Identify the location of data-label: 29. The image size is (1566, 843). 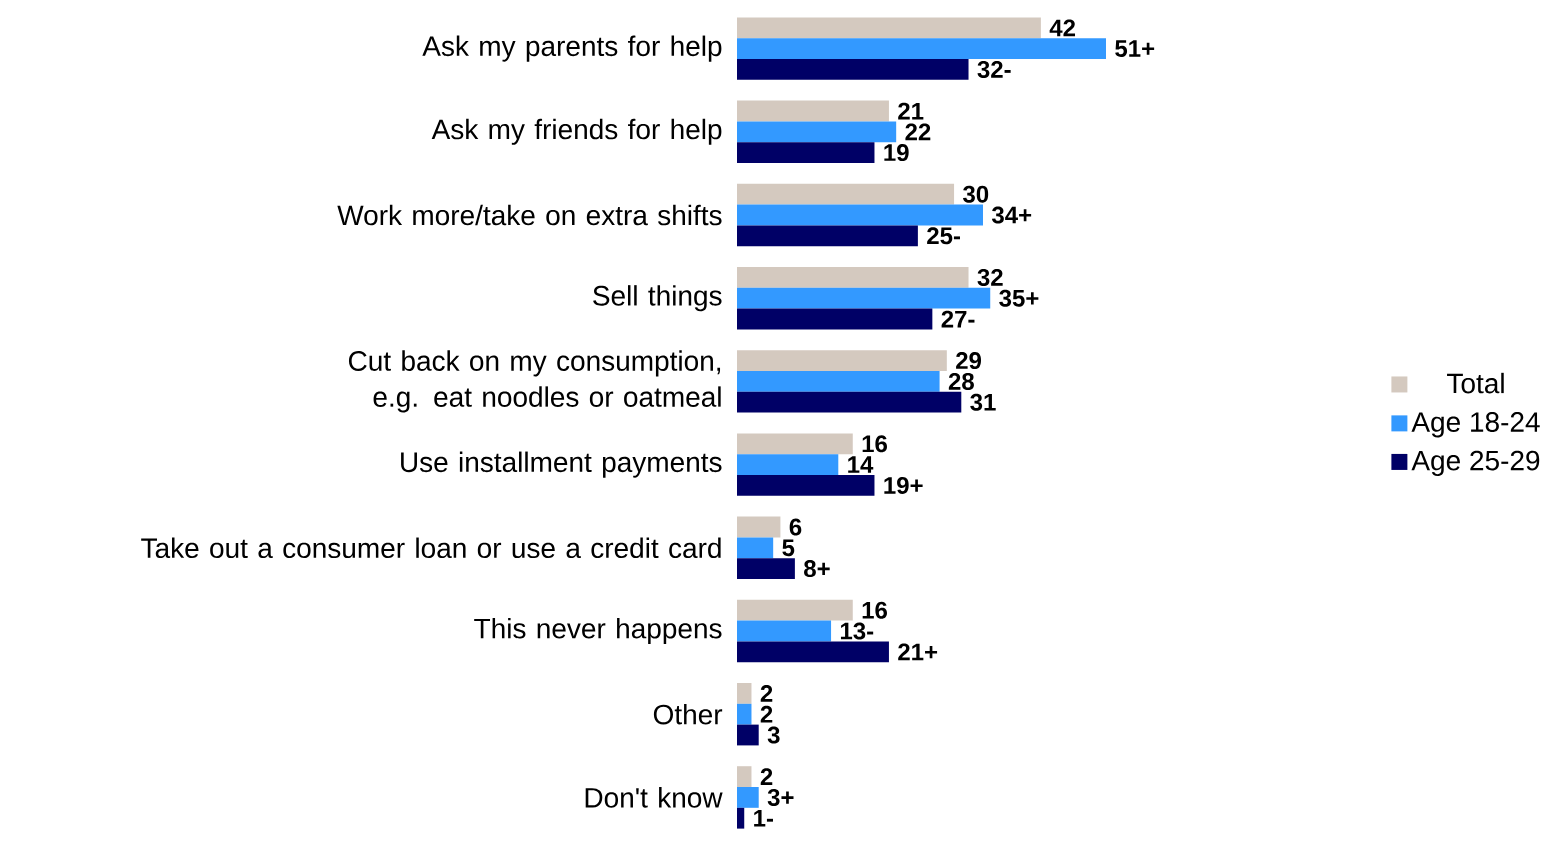
(969, 361).